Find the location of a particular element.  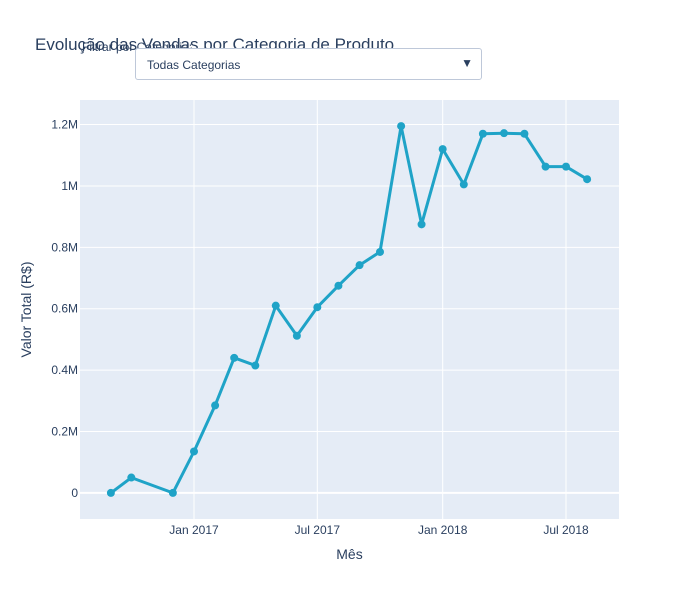

y-tick-label: 0.6M is located at coordinates (64, 309).